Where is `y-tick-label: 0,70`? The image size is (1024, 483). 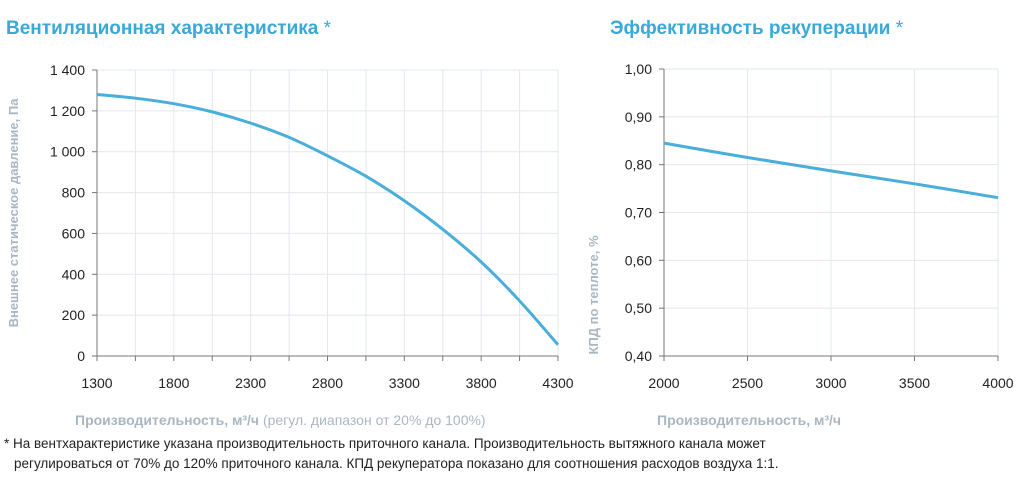
y-tick-label: 0,70 is located at coordinates (638, 213).